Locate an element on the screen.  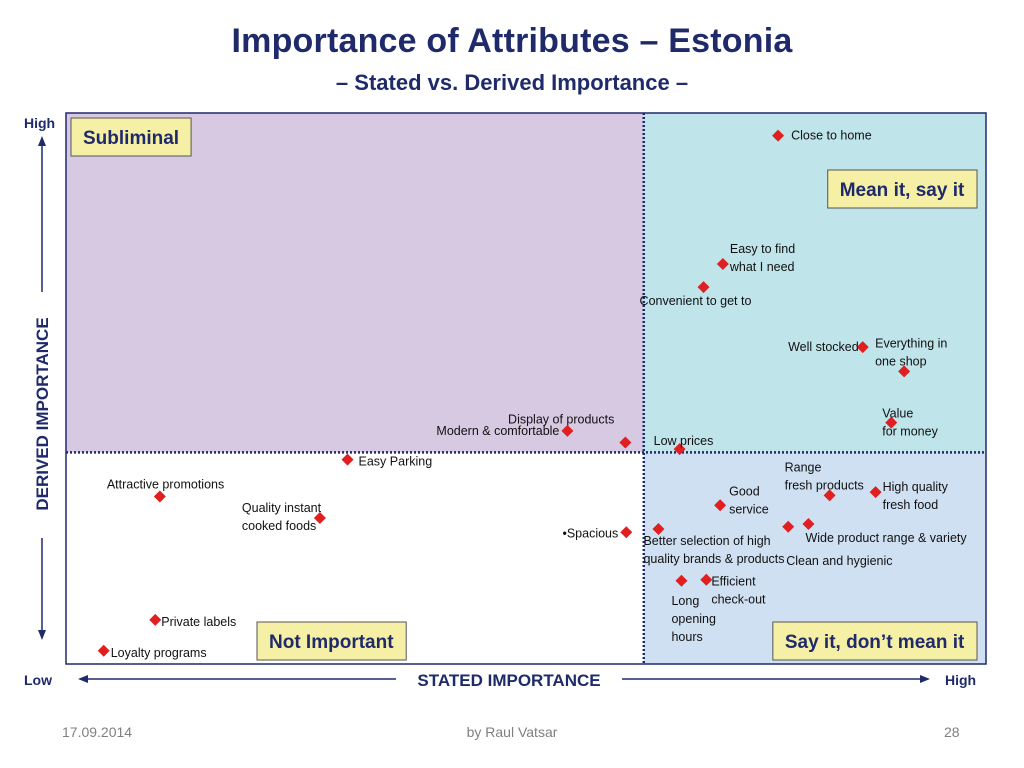
data-point-label: Display of products is located at coordinates (561, 419).